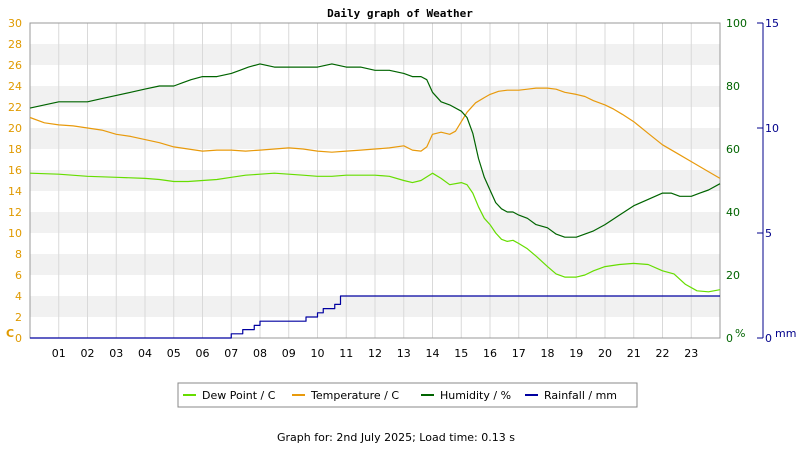 This screenshot has height=454, width=800. Describe the element at coordinates (346, 353) in the screenshot. I see `x-tick-label: 11` at that location.